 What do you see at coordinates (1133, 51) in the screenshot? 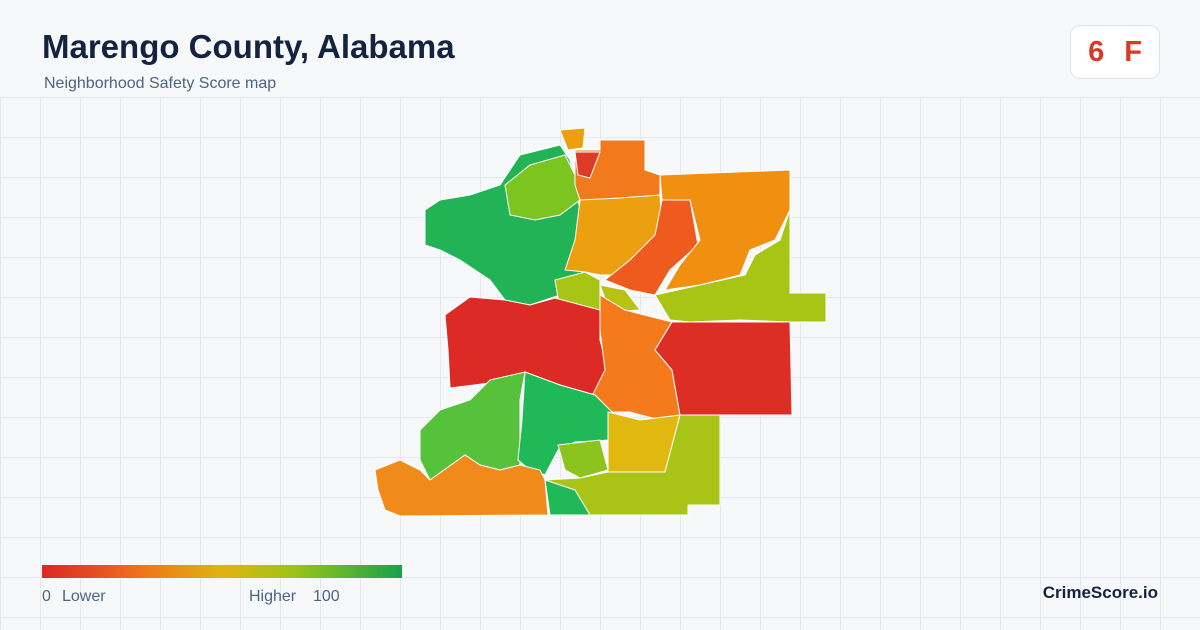
I see `score-grade: F` at bounding box center [1133, 51].